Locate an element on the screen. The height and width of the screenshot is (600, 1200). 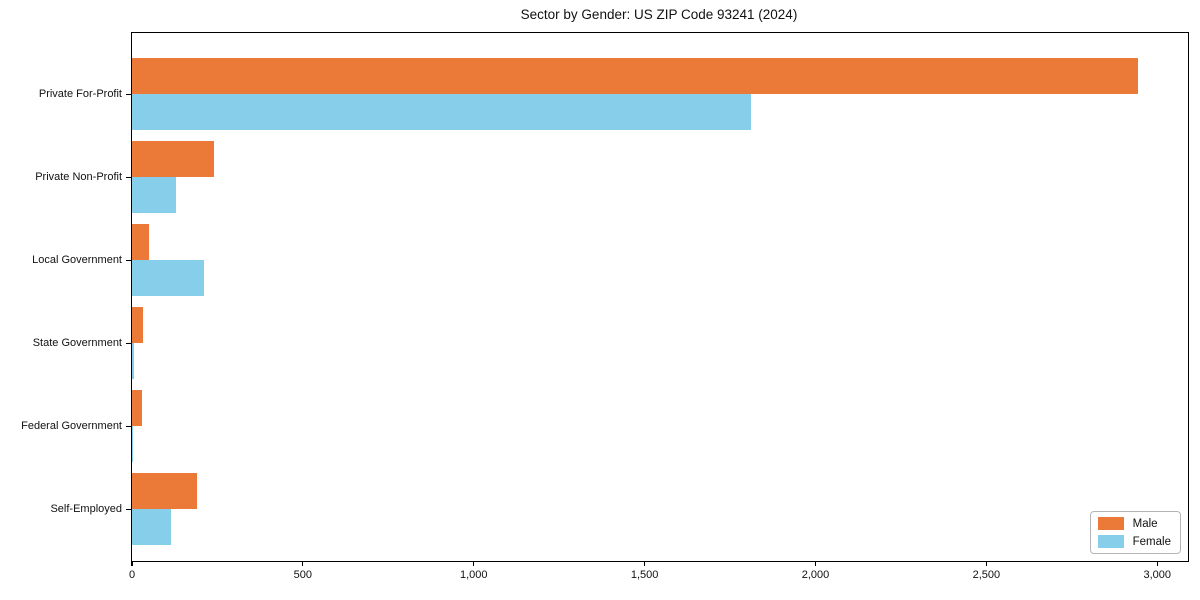
bar-female-federal-government is located at coordinates (132, 444).